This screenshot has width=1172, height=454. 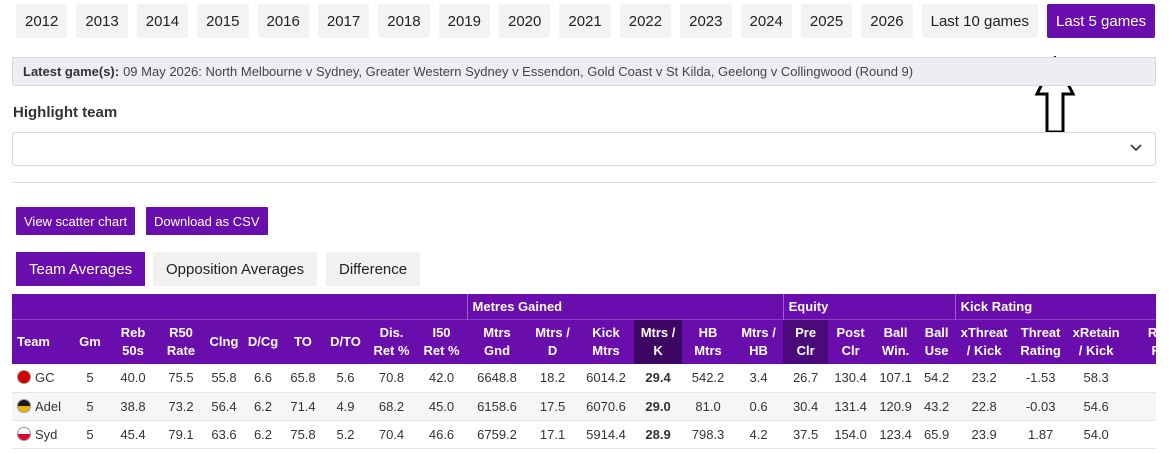 I want to click on table-cell: 6.6, so click(x=263, y=378).